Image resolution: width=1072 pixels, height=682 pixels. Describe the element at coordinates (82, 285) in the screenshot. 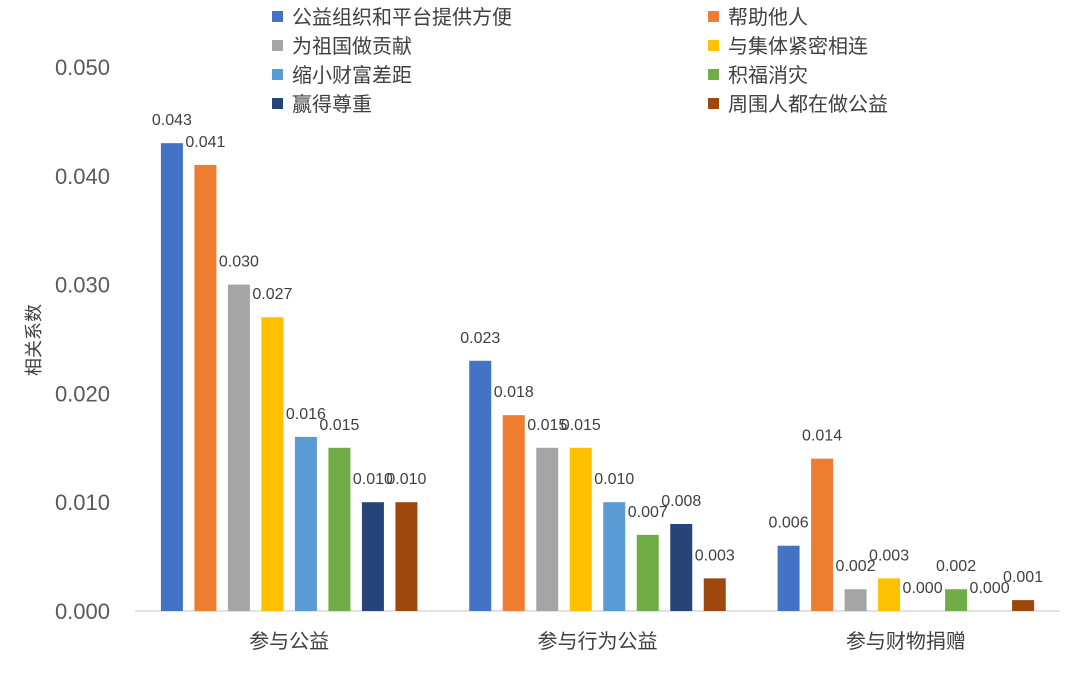

I see `y-tick-label: 0.030` at that location.